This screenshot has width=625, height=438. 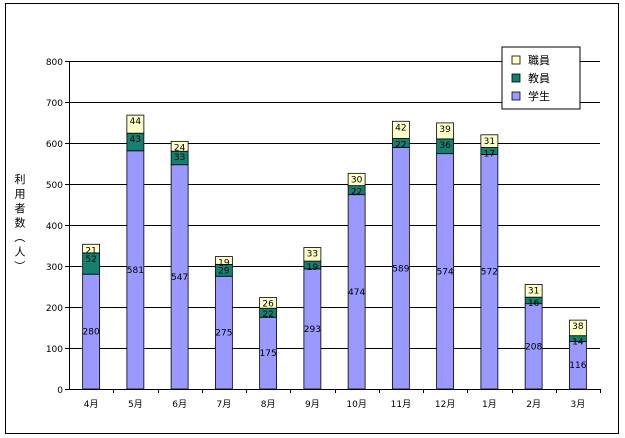 What do you see at coordinates (489, 155) in the screenshot?
I see `data-label: 17` at bounding box center [489, 155].